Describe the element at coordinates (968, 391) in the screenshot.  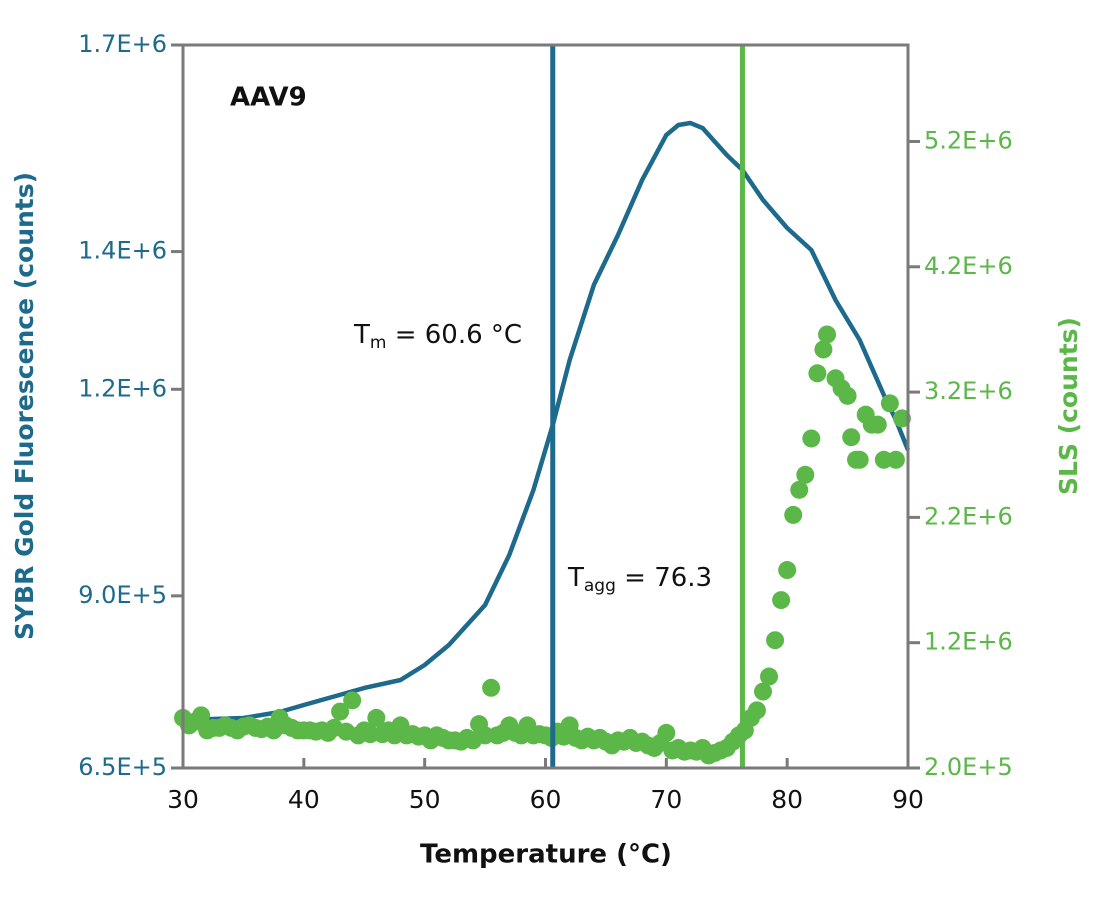
I see `y2-tick-label: 3.2E+6` at that location.